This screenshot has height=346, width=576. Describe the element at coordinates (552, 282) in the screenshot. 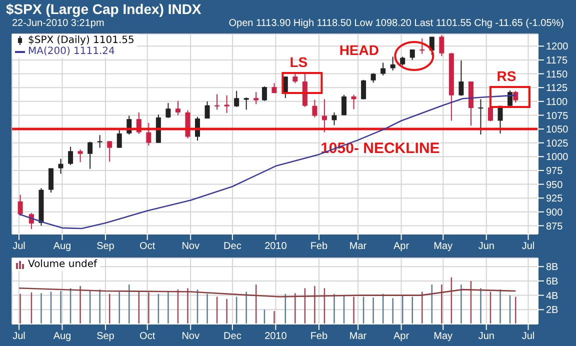

I see `y-tick-label: 6B` at that location.